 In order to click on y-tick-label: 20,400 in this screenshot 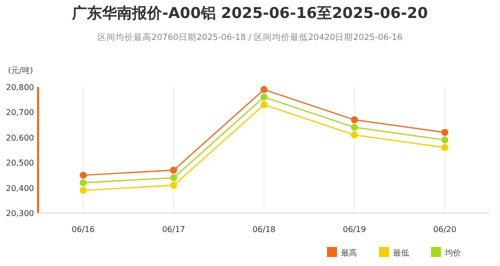, I will do `click(20, 188)`.